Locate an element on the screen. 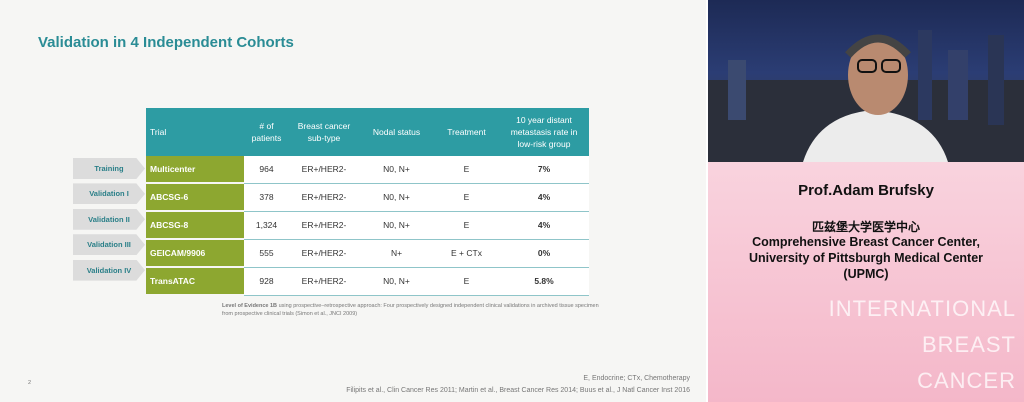 The image size is (1024, 402). table-row: ABCSG-8 1,324 ER+/HER2- N0, N+ E 4% is located at coordinates (367, 225).